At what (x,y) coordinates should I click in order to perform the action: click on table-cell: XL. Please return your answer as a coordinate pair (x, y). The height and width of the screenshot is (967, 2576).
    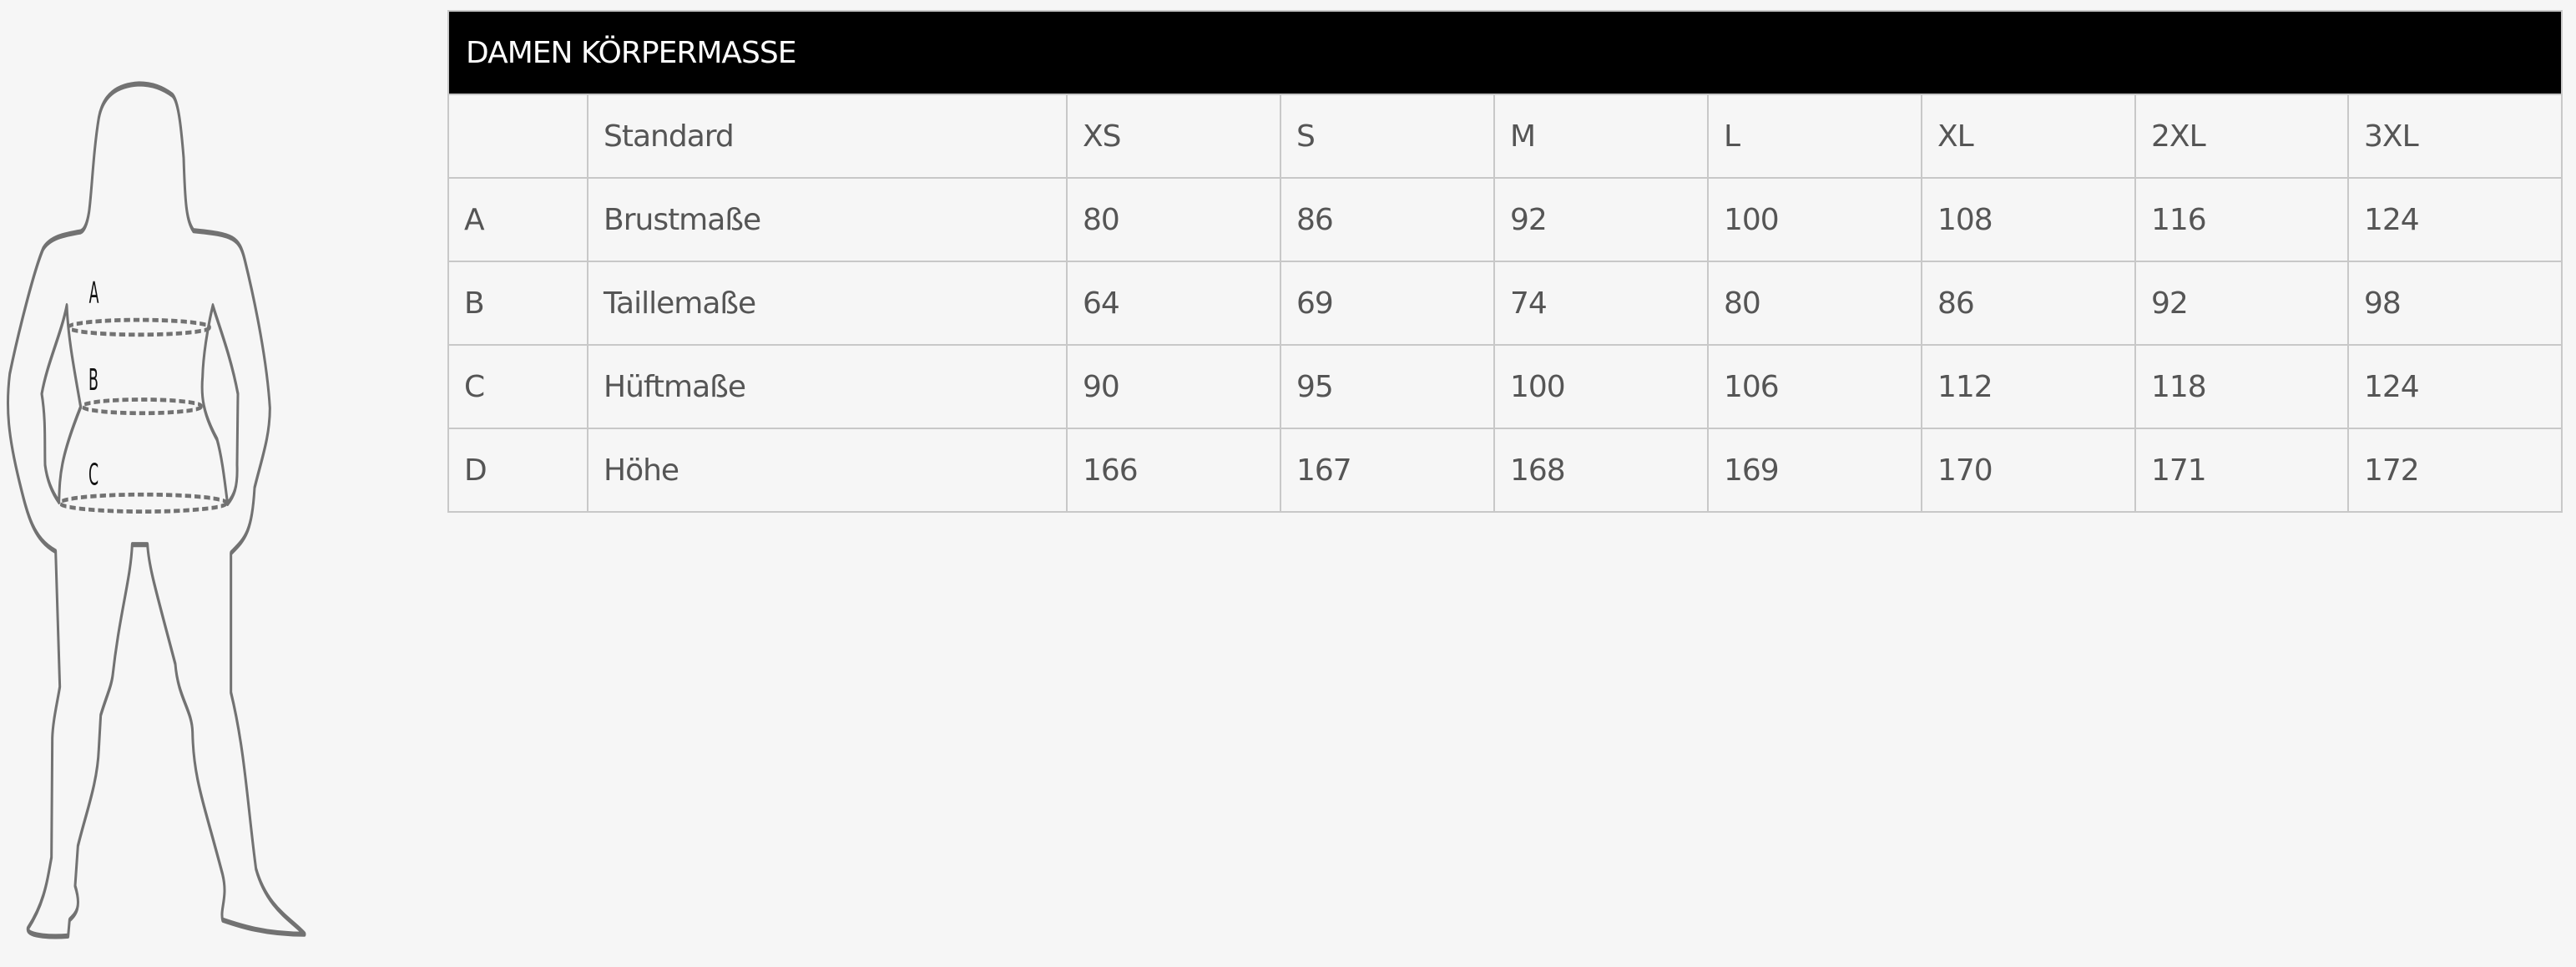
    Looking at the image, I should click on (2028, 136).